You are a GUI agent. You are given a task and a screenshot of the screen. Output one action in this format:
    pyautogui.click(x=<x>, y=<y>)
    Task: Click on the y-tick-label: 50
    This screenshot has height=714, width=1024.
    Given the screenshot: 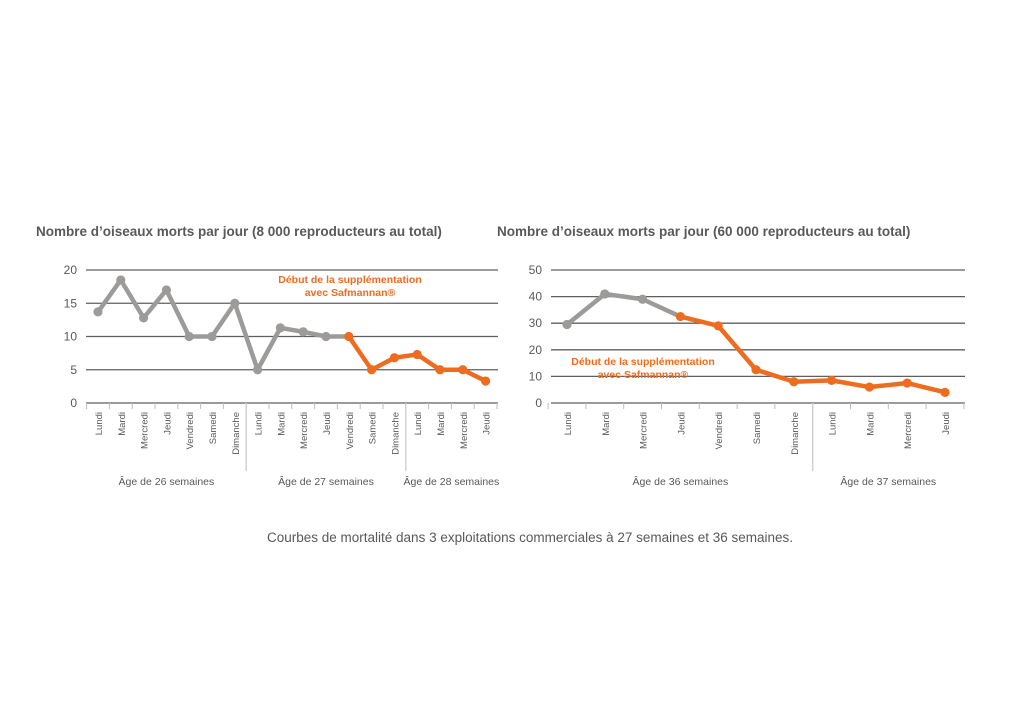 What is the action you would take?
    pyautogui.click(x=536, y=270)
    